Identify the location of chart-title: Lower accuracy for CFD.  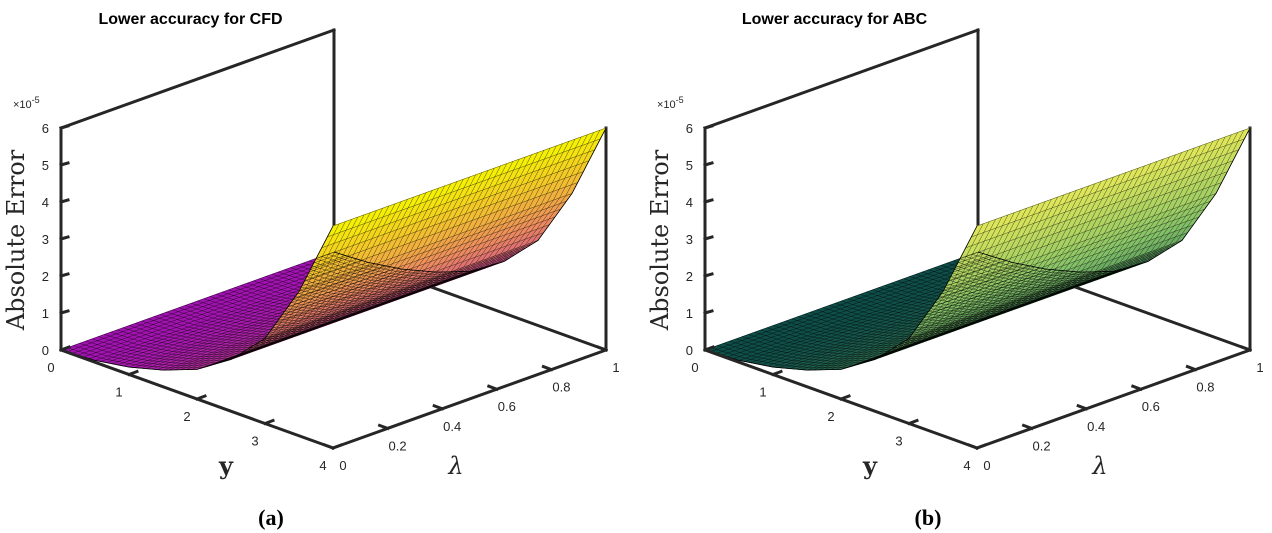
(190, 19).